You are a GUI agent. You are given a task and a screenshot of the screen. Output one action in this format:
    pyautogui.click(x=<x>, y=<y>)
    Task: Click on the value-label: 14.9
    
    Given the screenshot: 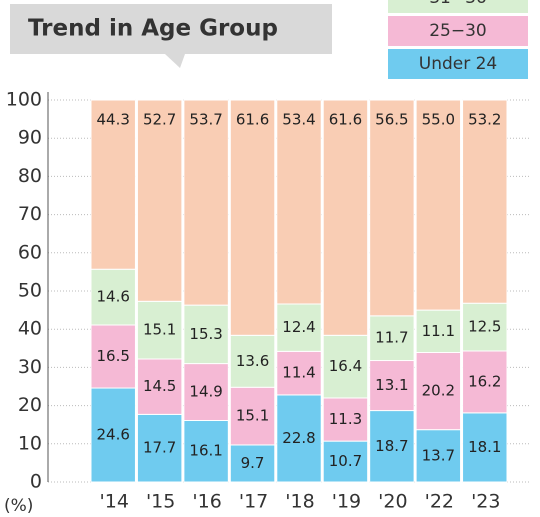 What is the action you would take?
    pyautogui.click(x=205, y=392)
    